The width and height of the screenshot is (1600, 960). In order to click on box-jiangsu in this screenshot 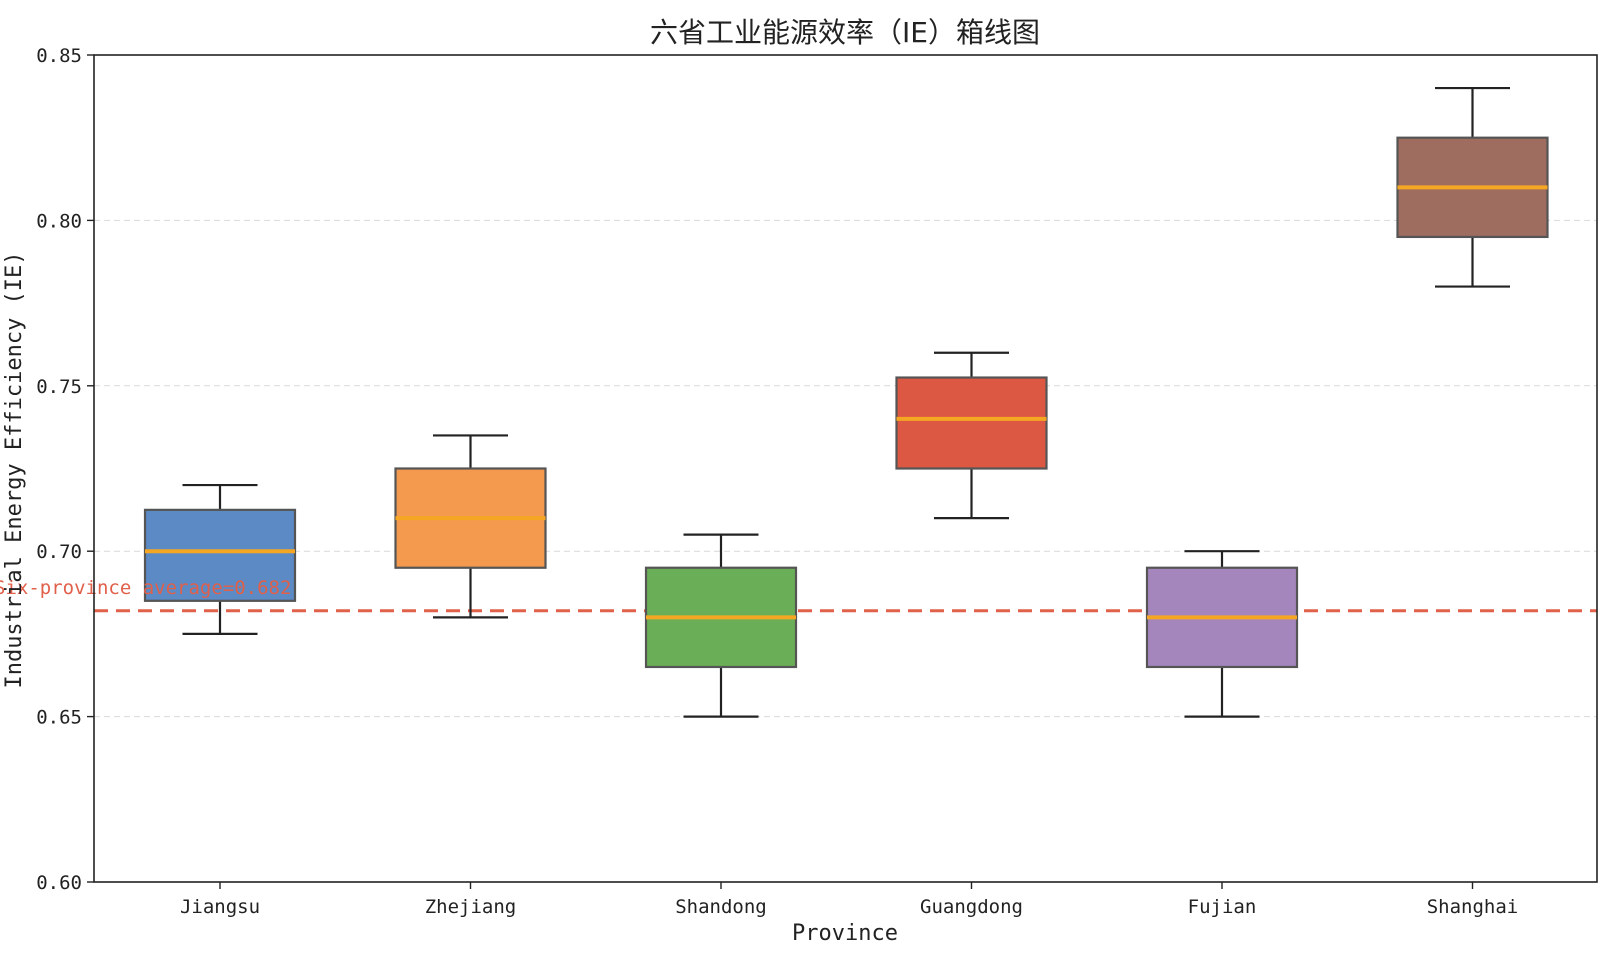, I will do `click(220, 559)`.